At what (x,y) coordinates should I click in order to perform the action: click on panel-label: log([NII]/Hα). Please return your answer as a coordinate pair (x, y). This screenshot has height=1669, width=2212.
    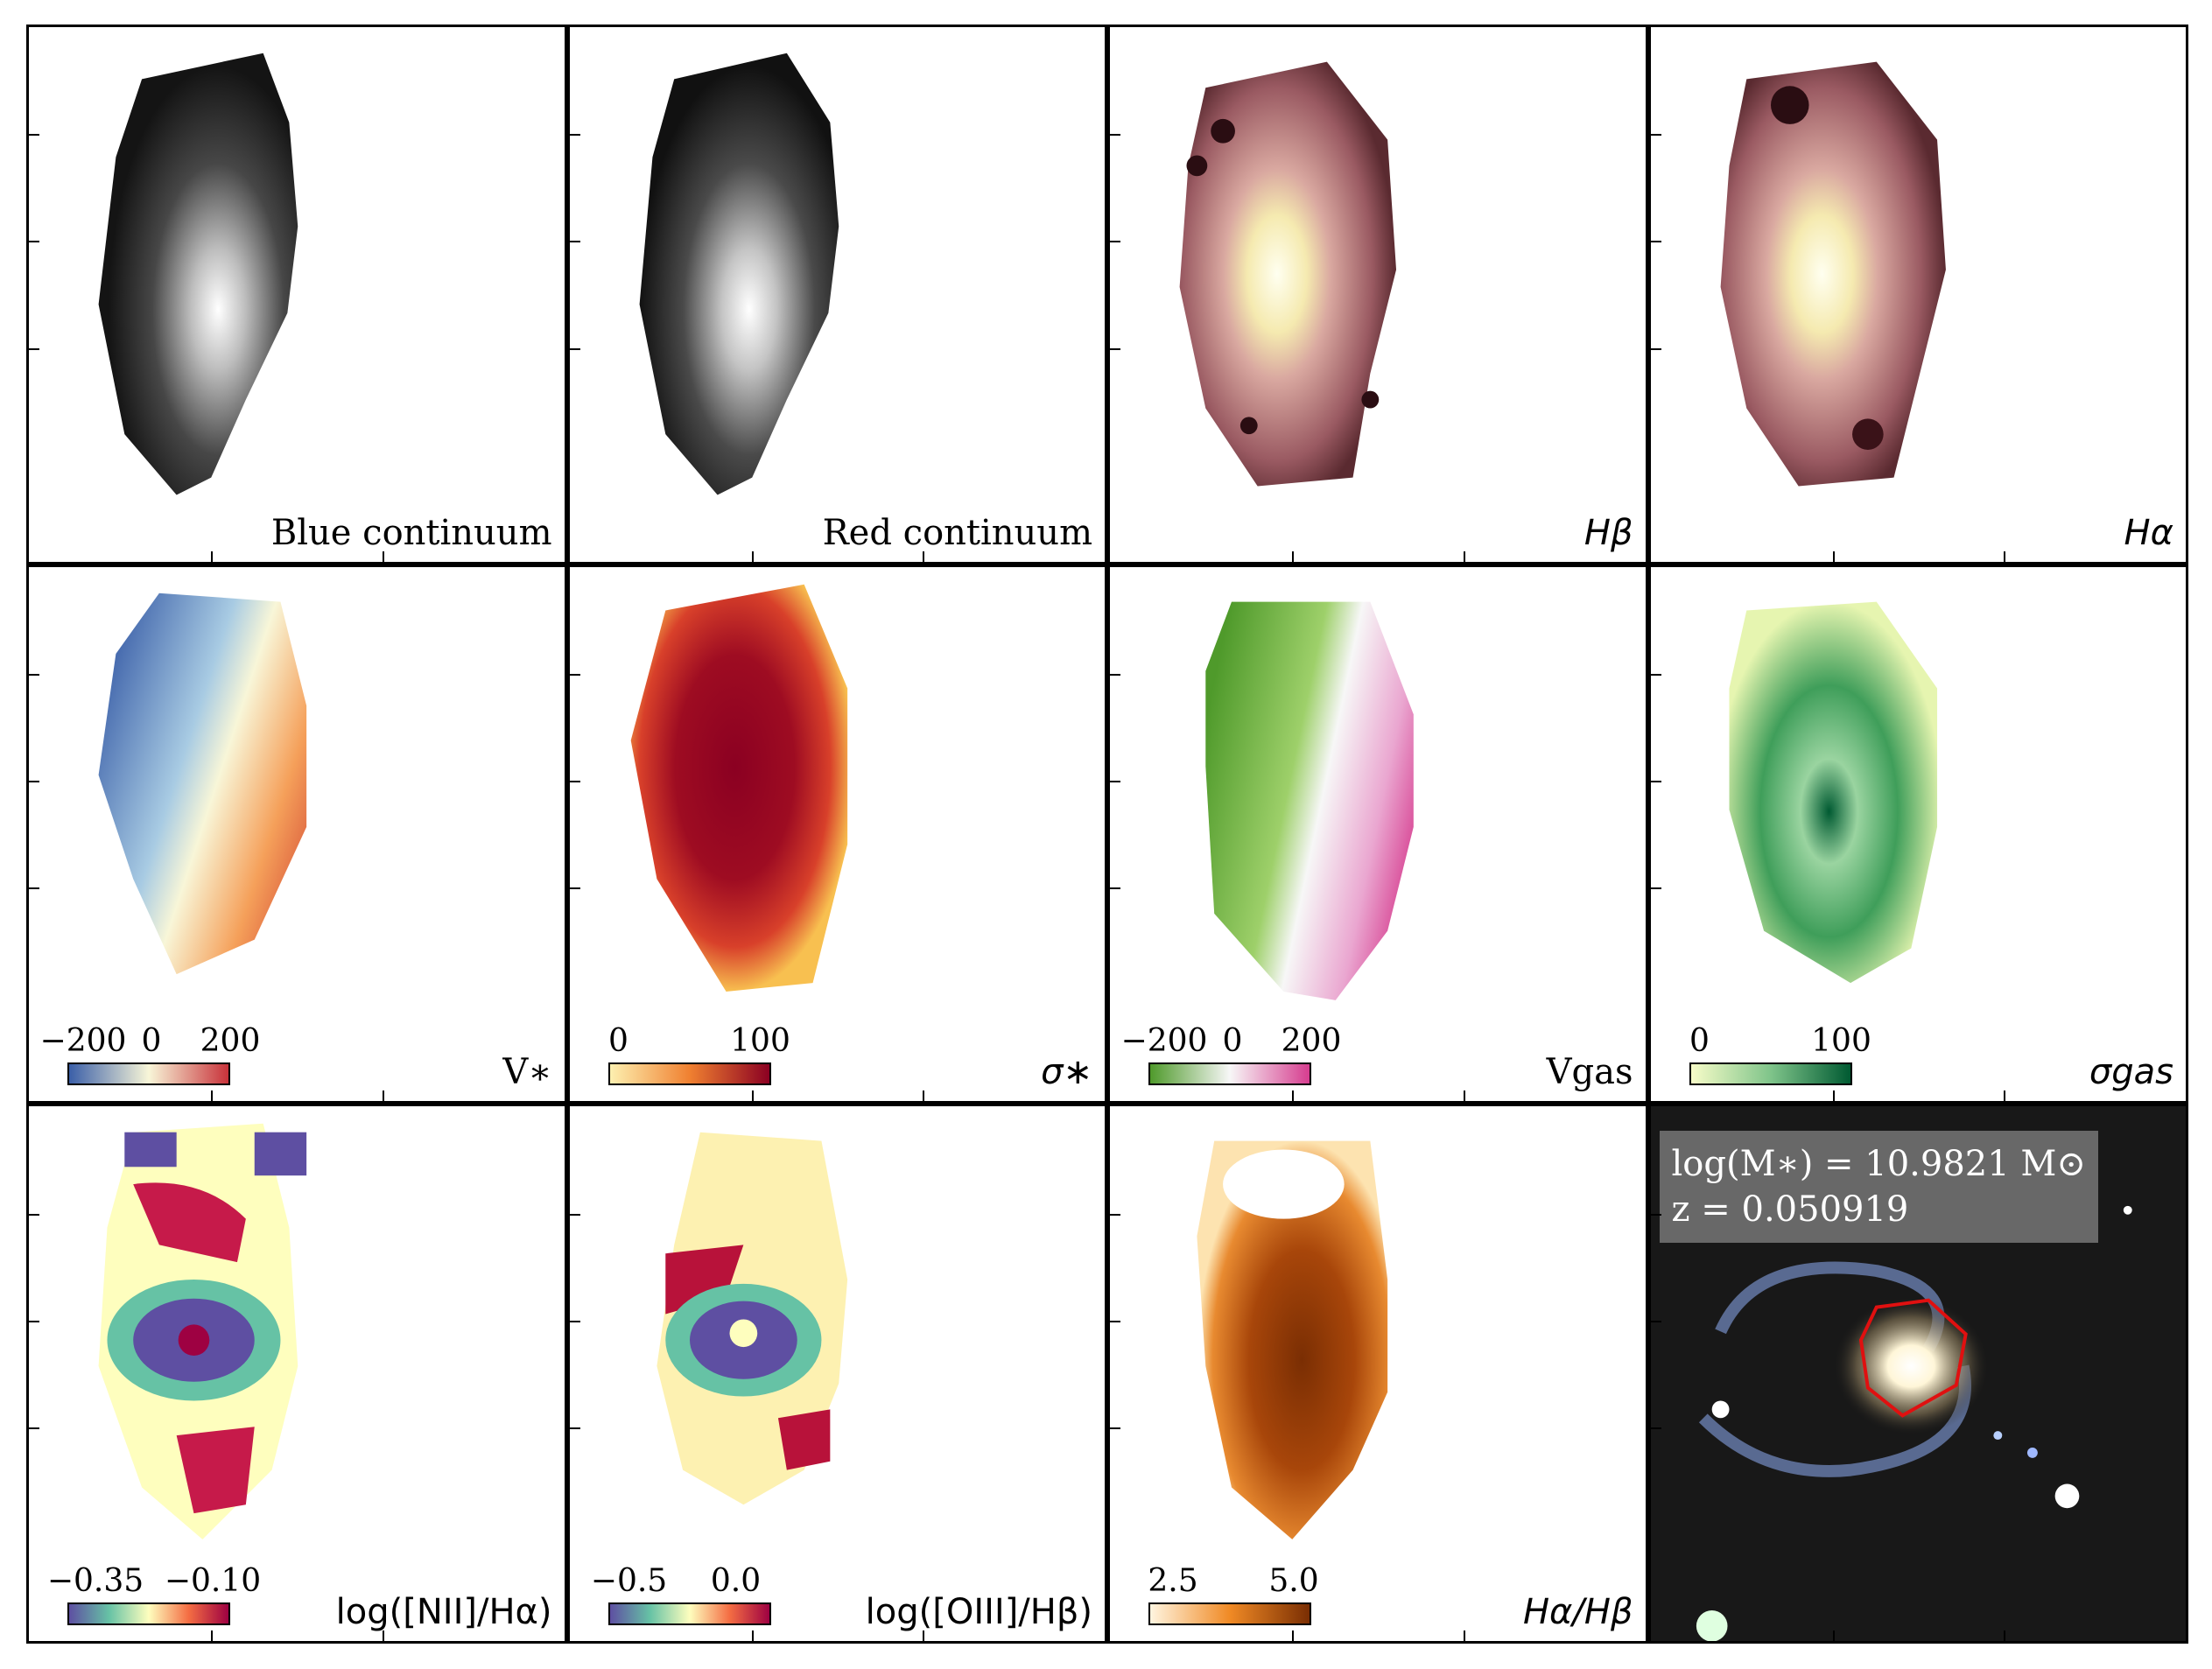
    Looking at the image, I should click on (444, 1611).